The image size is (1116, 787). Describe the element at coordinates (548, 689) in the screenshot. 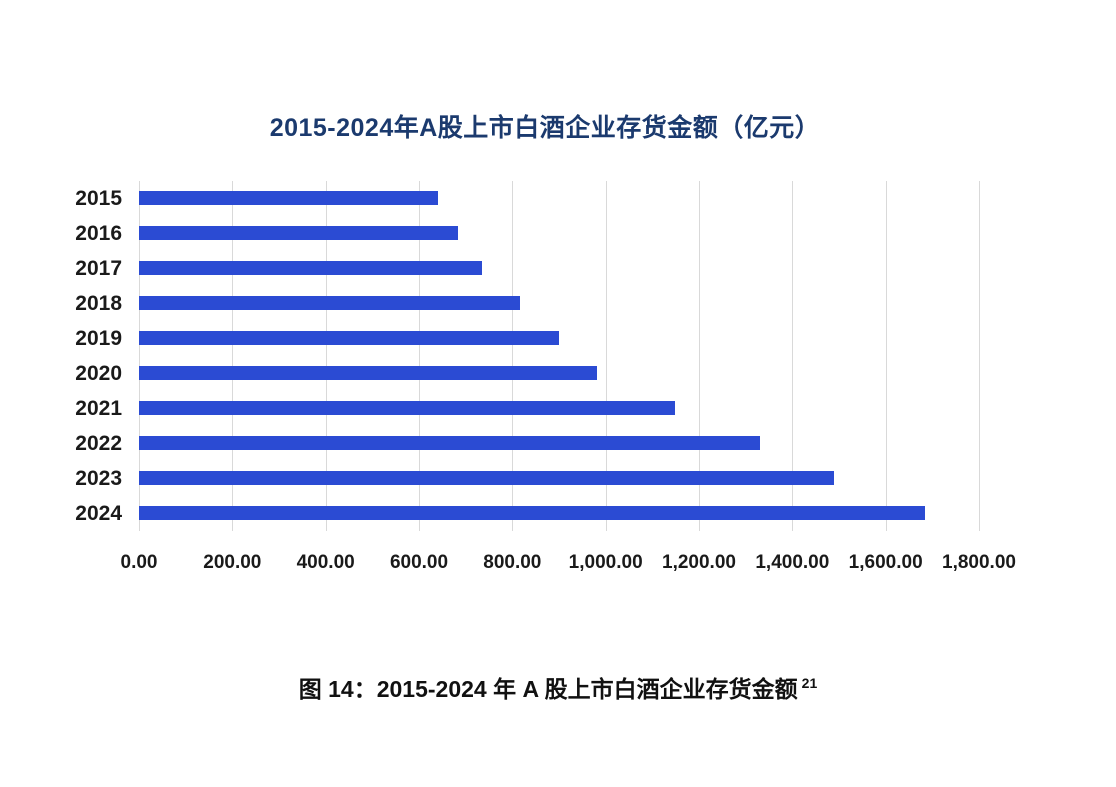

I see `figure-caption-text: 图 14：2015-2024 年 A 股上市白酒企业存货金额` at that location.